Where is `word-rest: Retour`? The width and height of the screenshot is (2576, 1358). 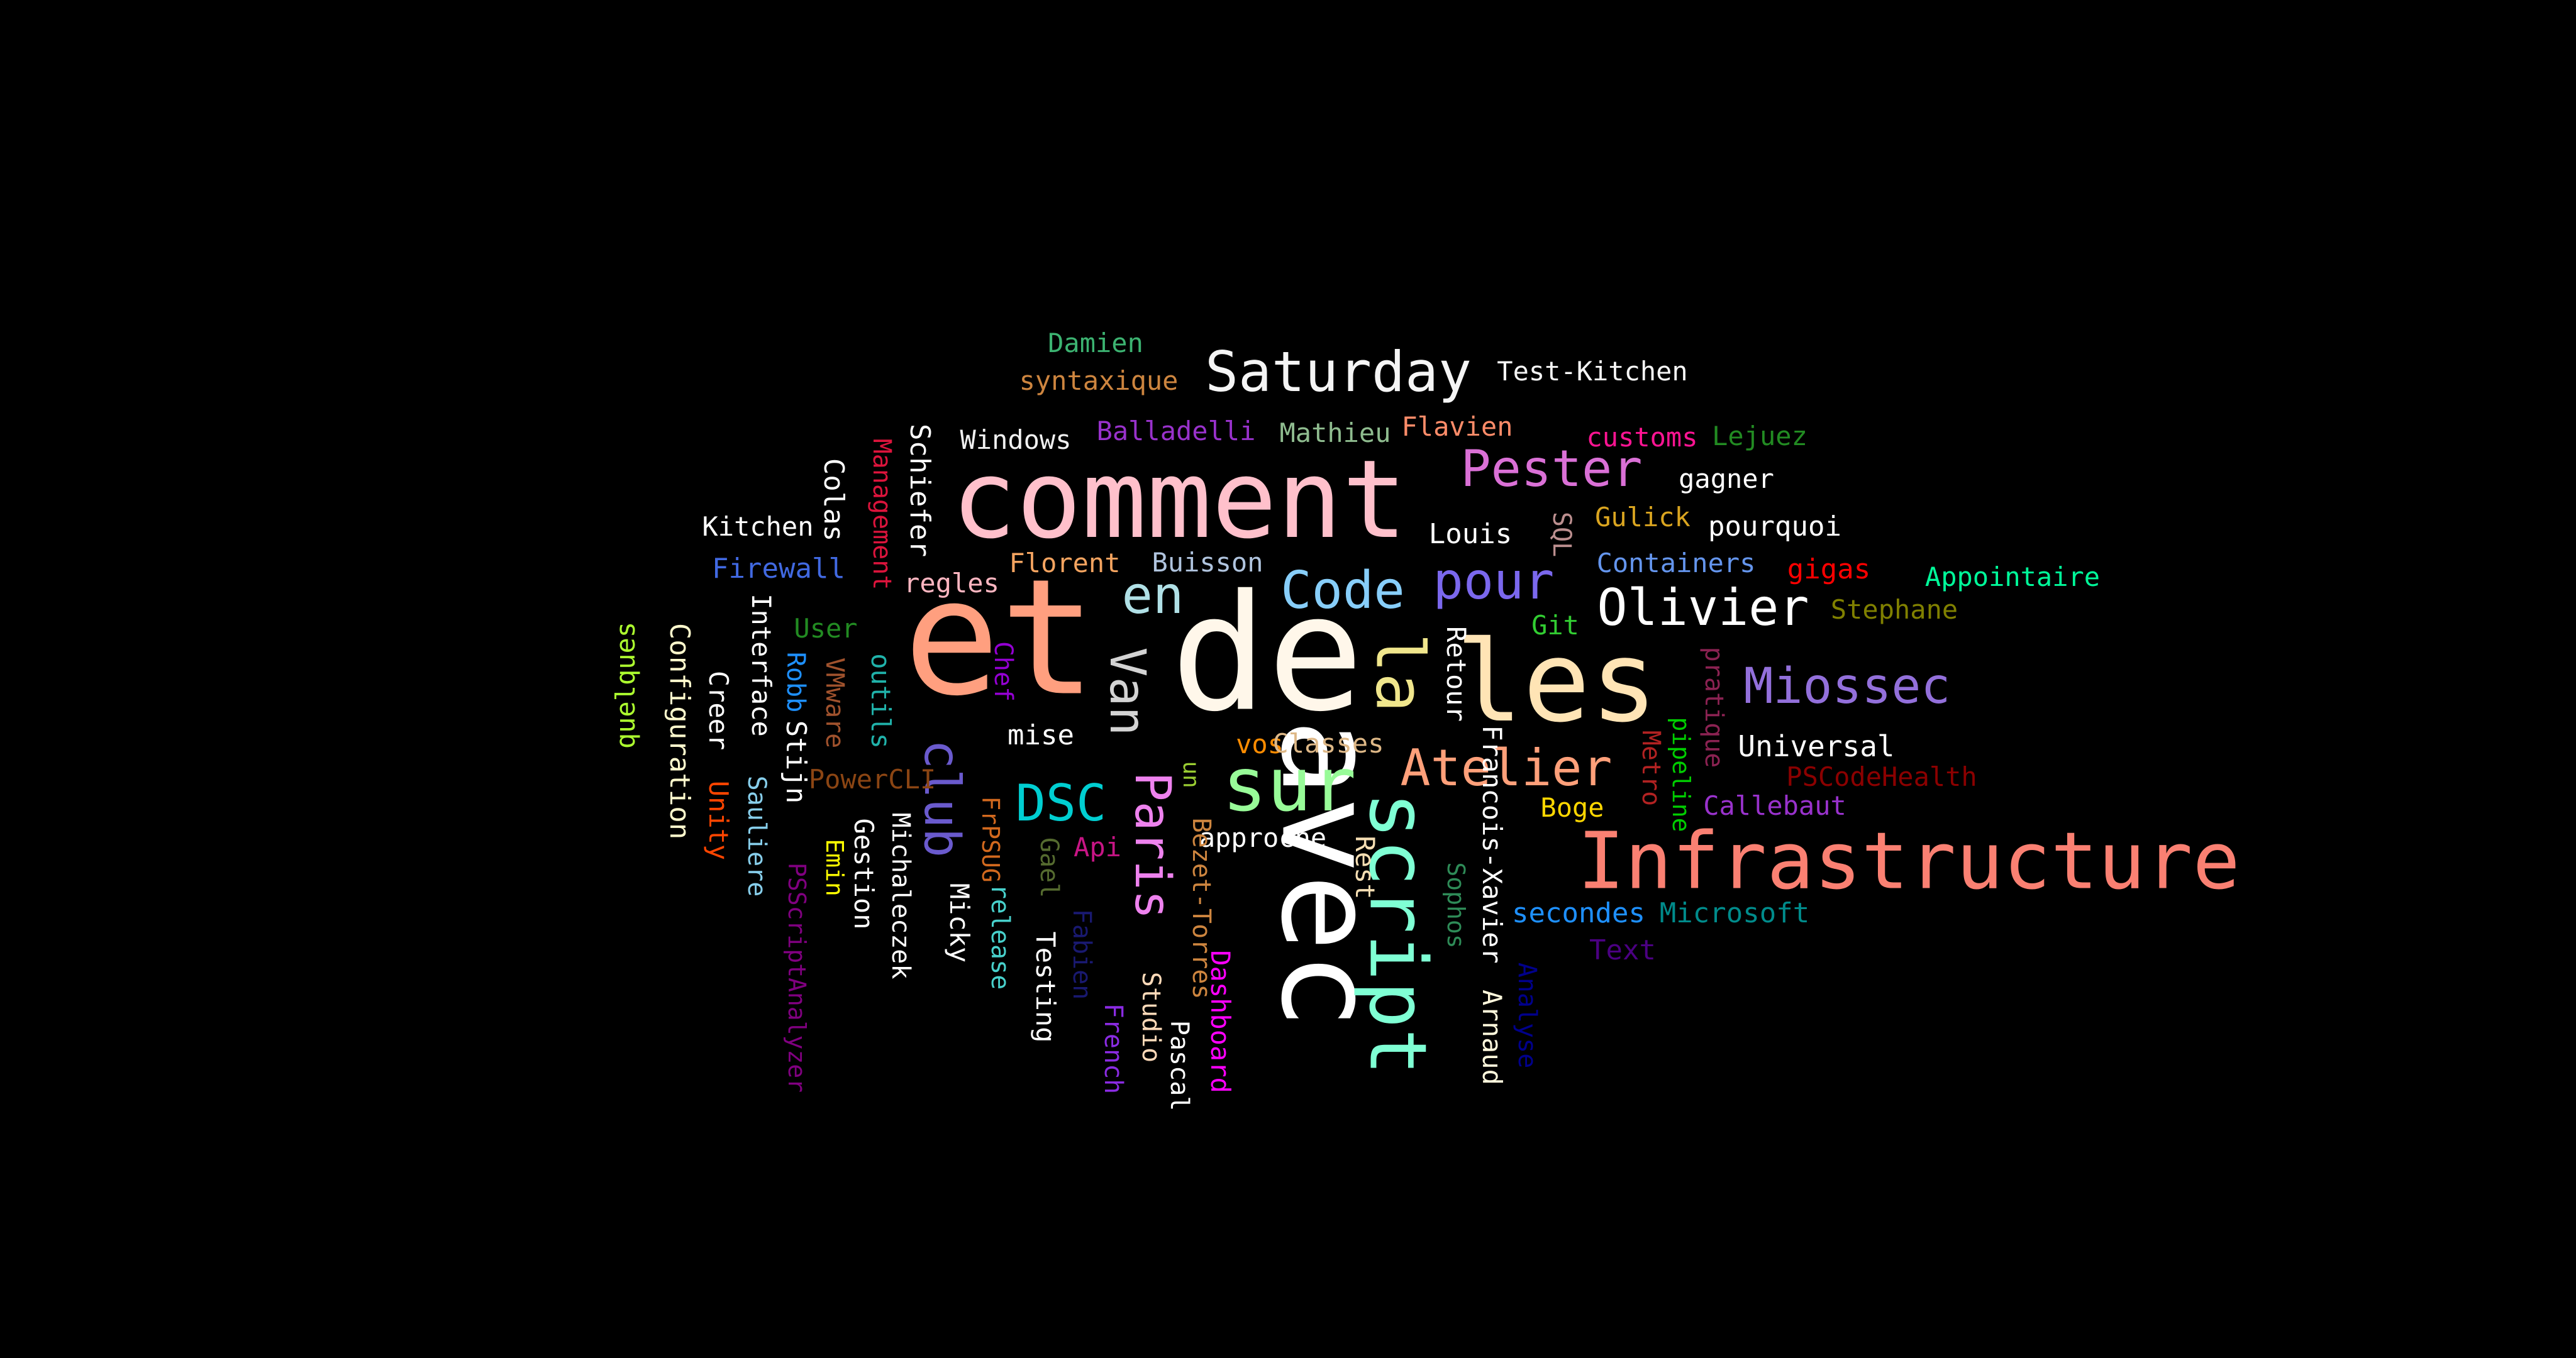
word-rest: Retour is located at coordinates (1456, 674).